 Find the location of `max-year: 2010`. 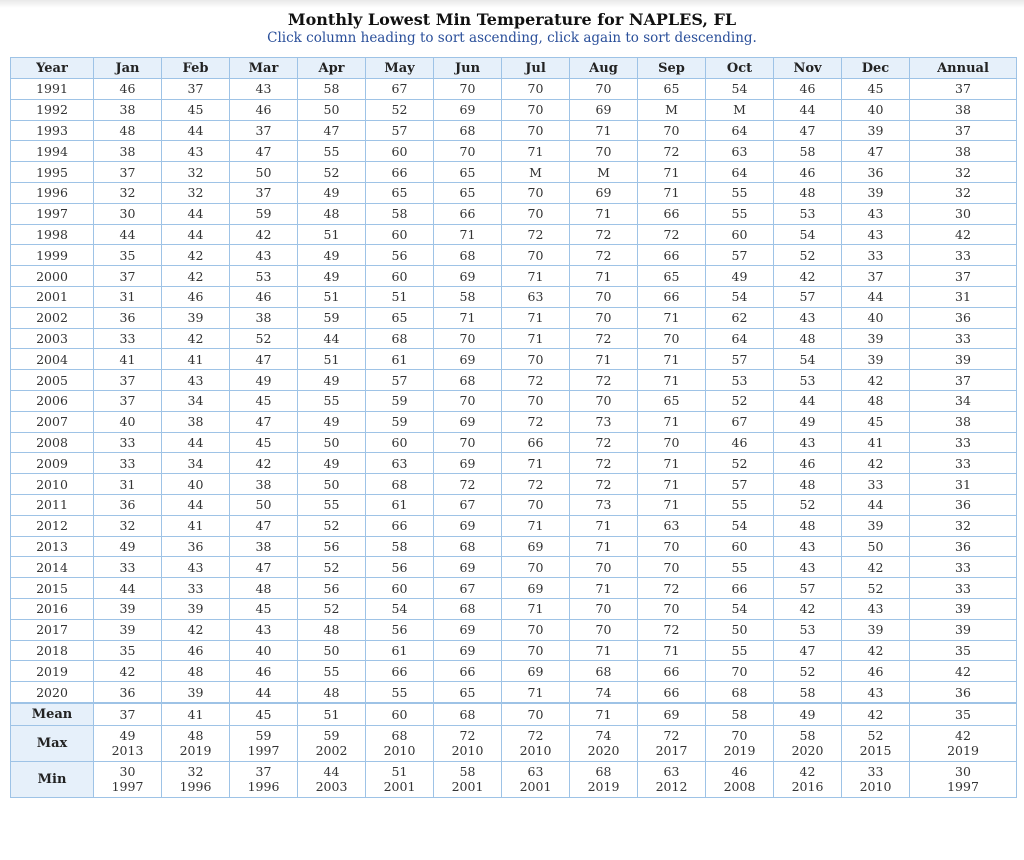

max-year: 2010 is located at coordinates (467, 751).